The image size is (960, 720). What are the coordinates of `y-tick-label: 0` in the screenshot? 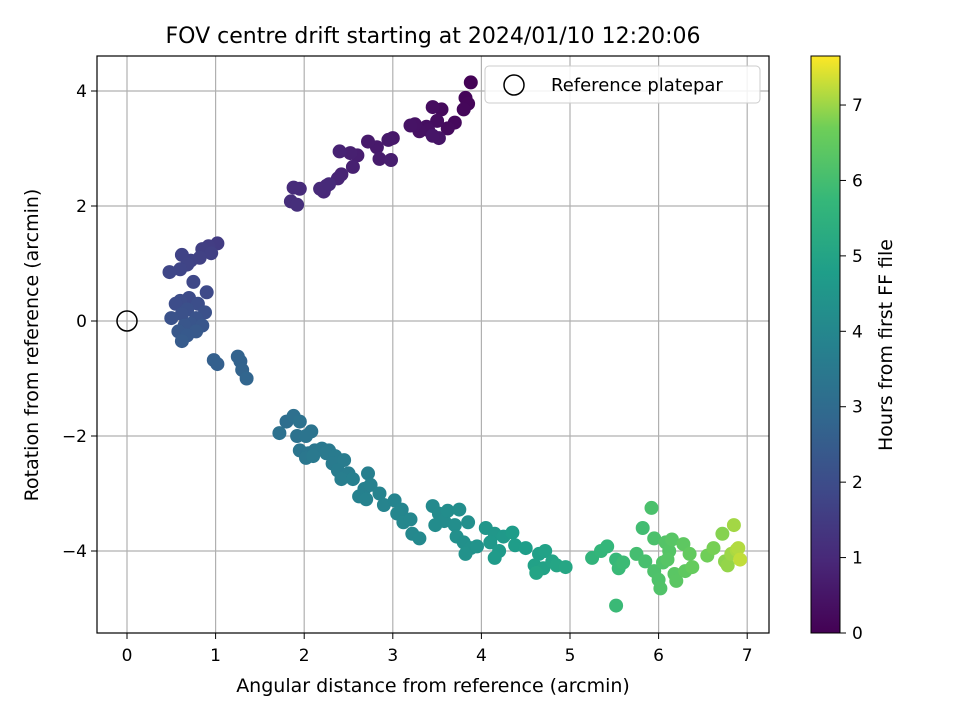 It's located at (81, 322).